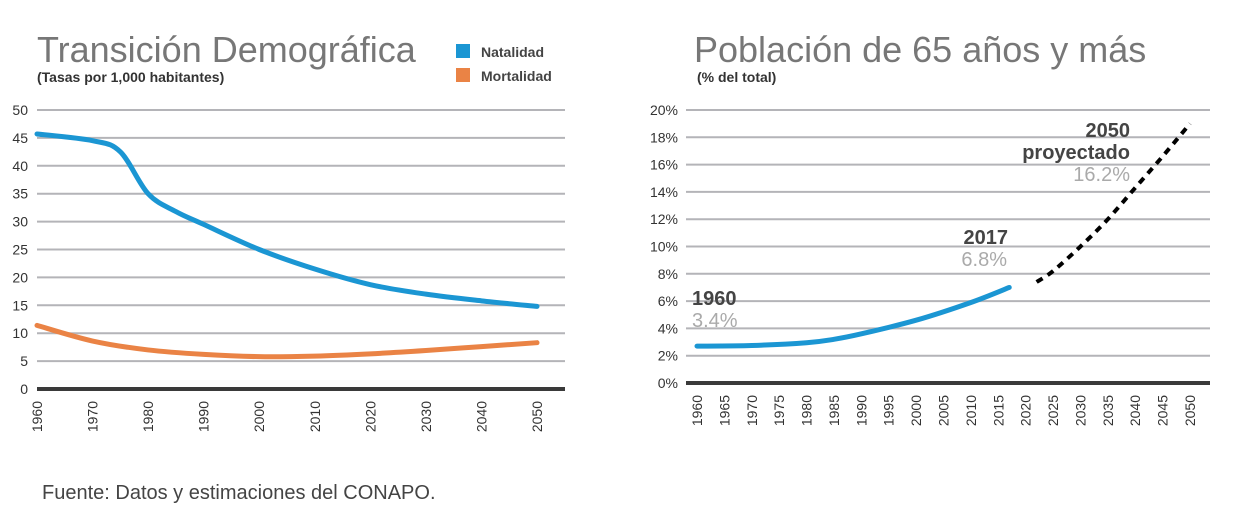 Image resolution: width=1236 pixels, height=519 pixels. What do you see at coordinates (834, 410) in the screenshot?
I see `x-tick-label: 1985` at bounding box center [834, 410].